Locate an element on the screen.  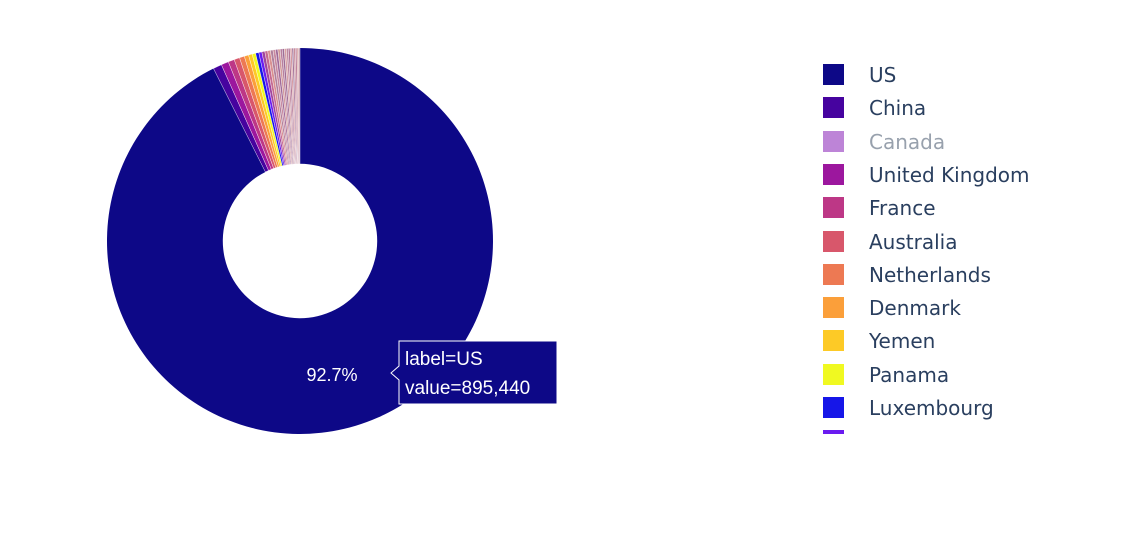
legend-item-china: China is located at coordinates (967, 111).